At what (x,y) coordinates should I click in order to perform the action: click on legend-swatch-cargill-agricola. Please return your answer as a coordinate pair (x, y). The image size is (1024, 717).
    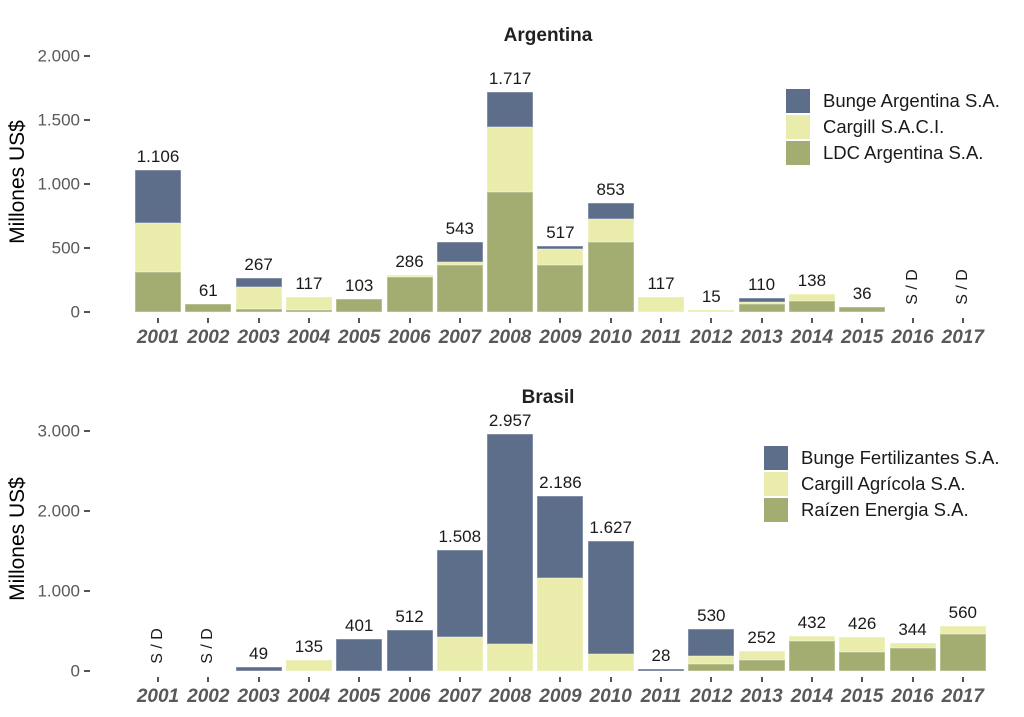
    Looking at the image, I should click on (776, 483).